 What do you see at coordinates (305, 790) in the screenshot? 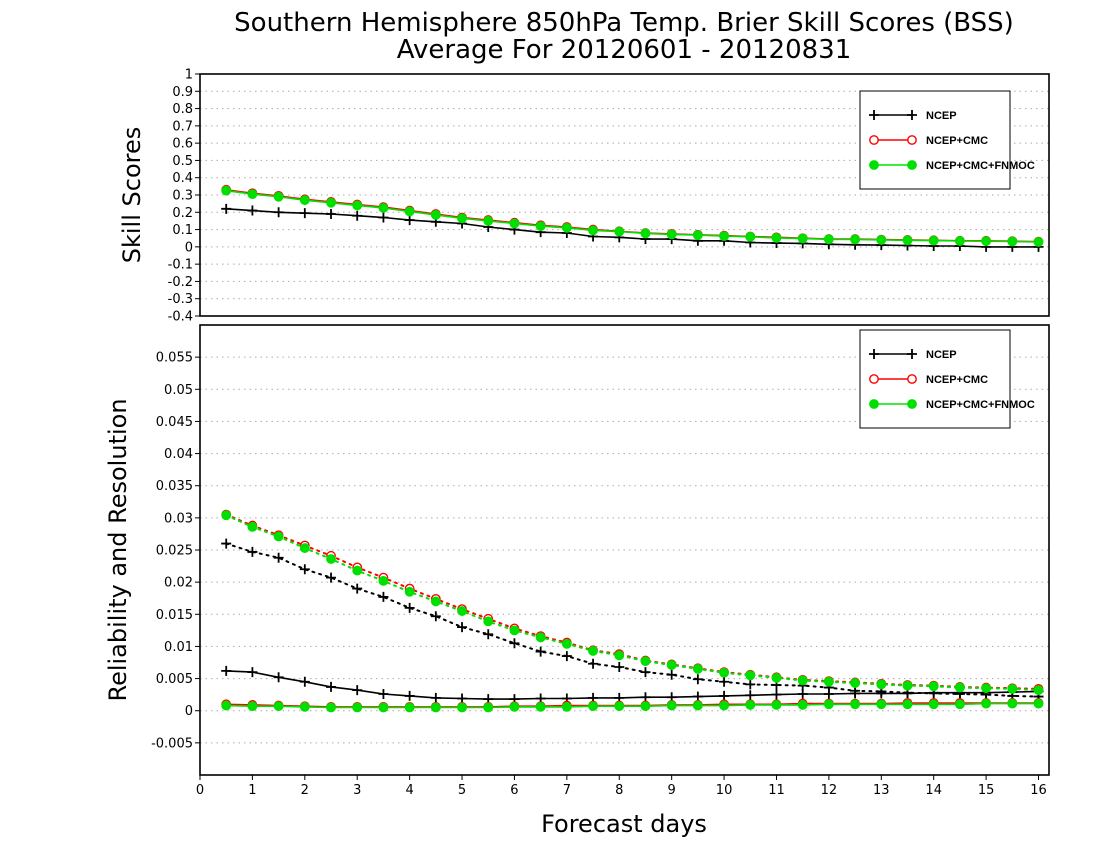
I see `x-tick-label: 2` at bounding box center [305, 790].